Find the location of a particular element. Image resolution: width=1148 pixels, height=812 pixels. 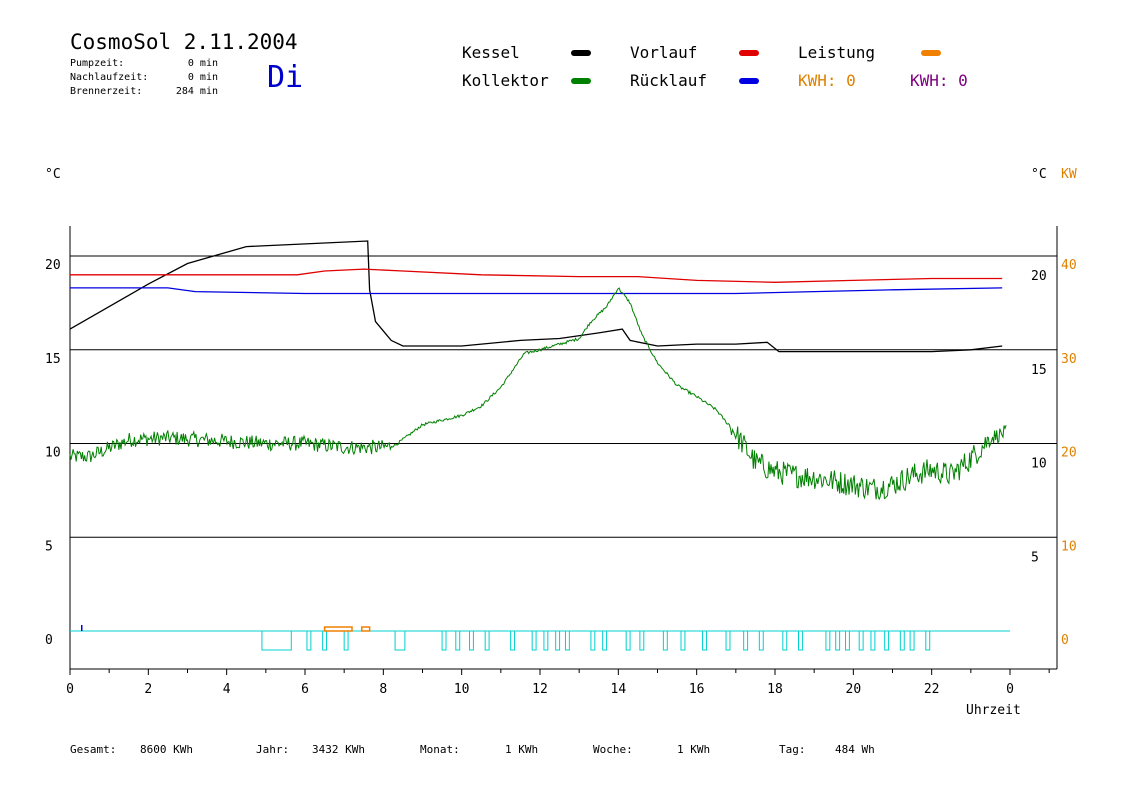

legend-kessel-swatch is located at coordinates (581, 53).